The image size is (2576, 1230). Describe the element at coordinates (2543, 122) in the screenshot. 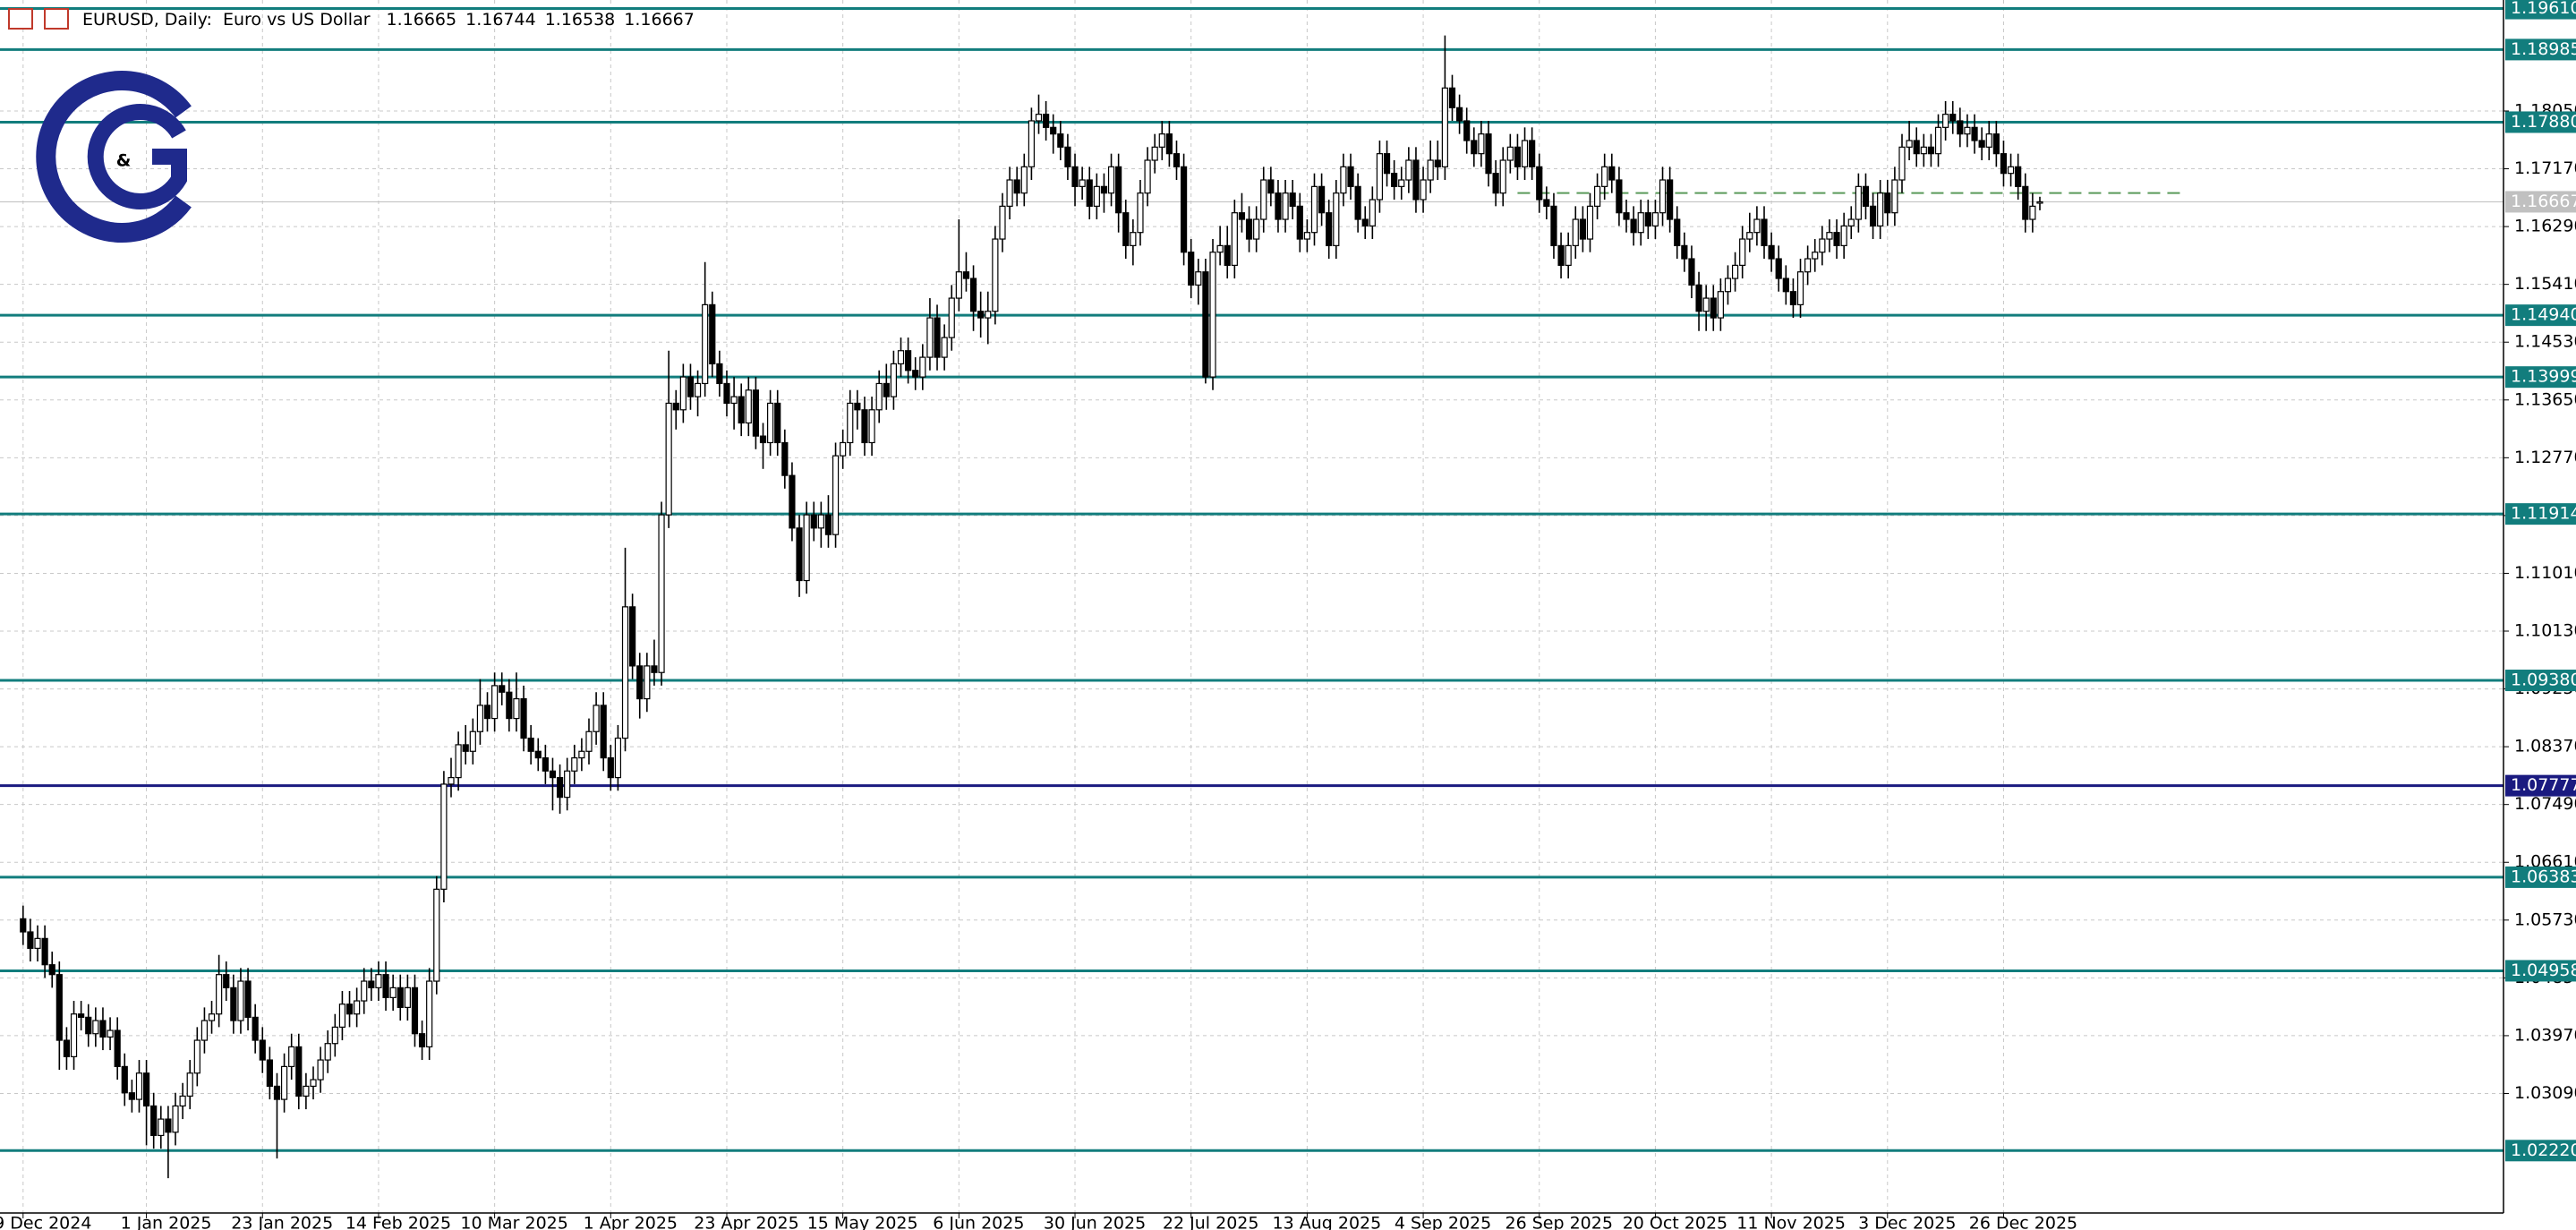

I see `level-label: 1.17880` at that location.